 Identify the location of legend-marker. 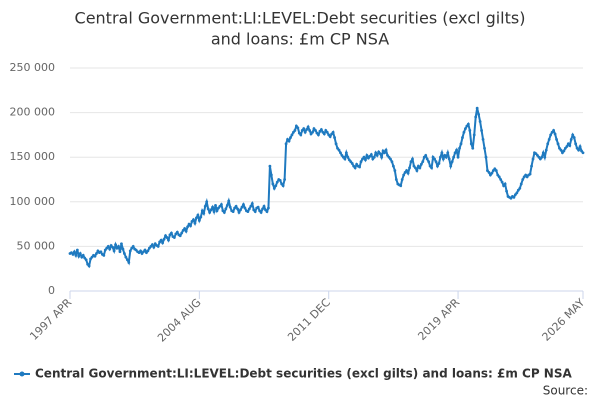
(22, 374).